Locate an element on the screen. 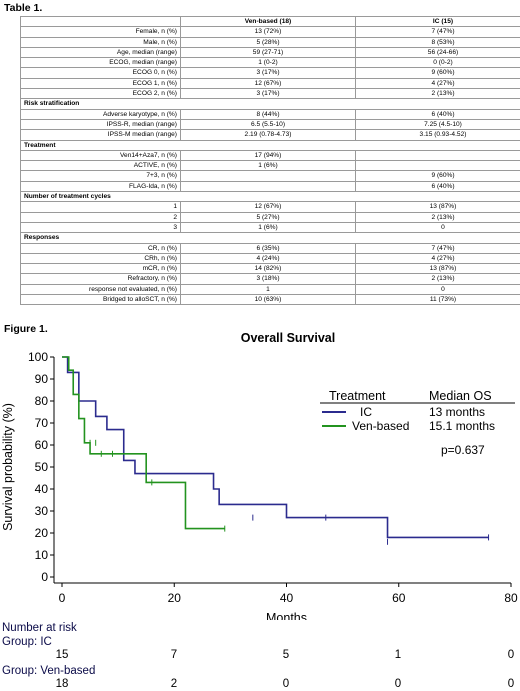 Image resolution: width=520 pixels, height=691 pixels. ven-value: 5 (27%) is located at coordinates (268, 217).